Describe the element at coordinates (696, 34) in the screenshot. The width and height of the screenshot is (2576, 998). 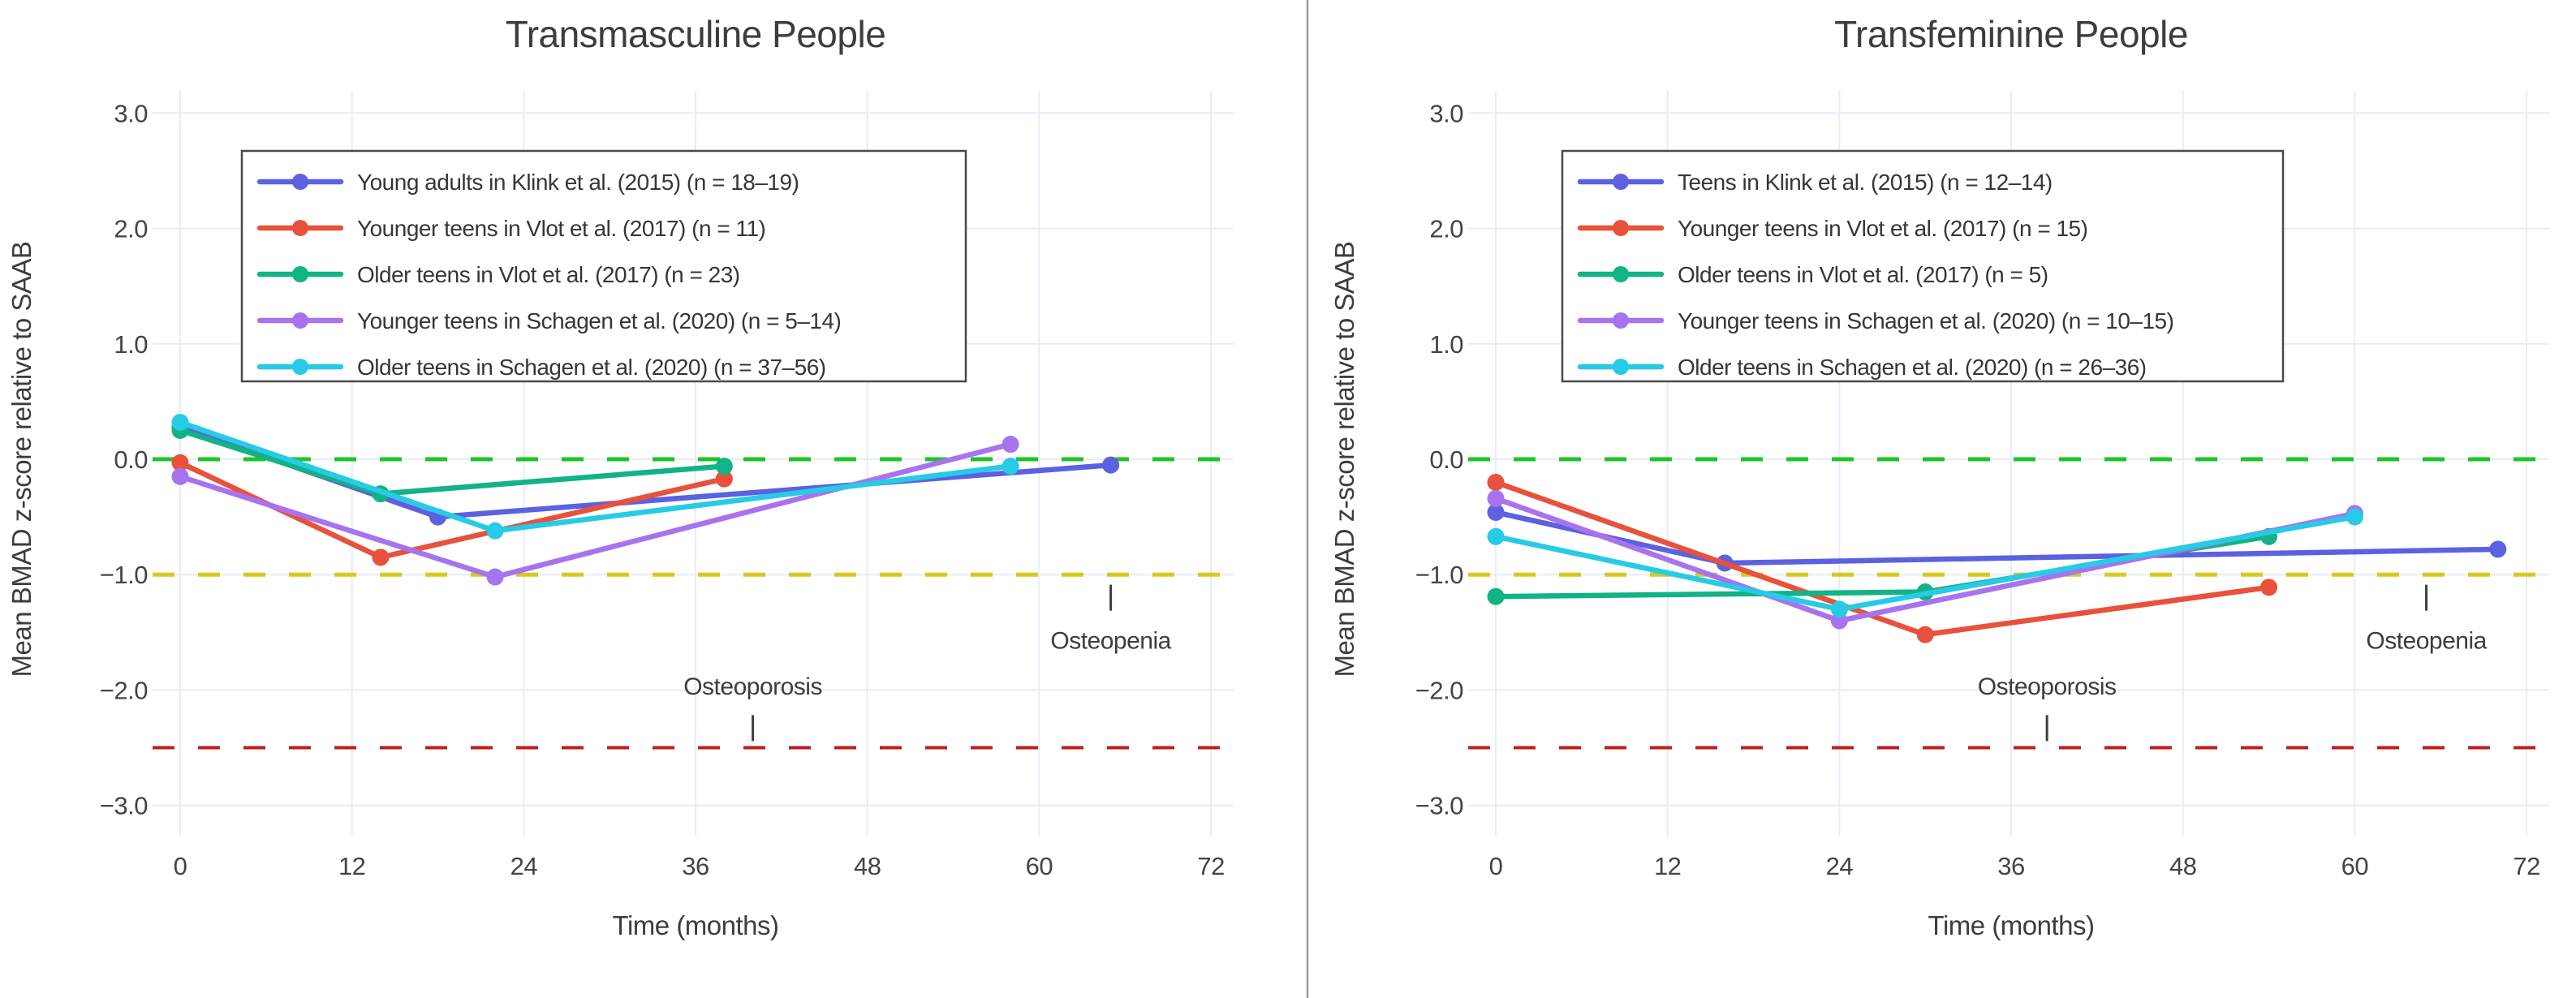
I see `panel-title: Transmasculine People` at that location.